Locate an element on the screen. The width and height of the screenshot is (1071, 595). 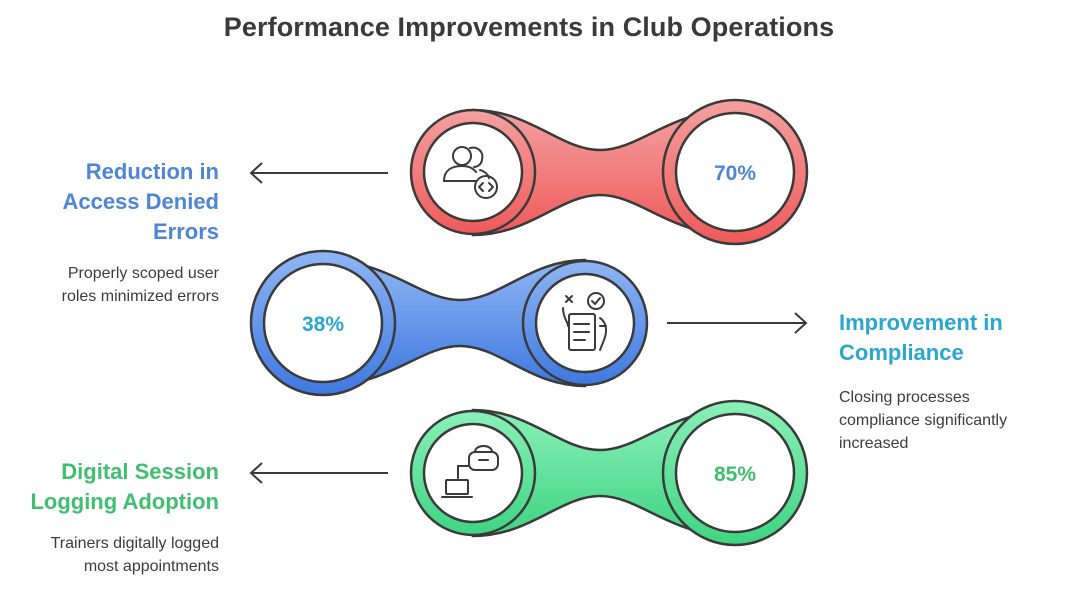
dumbbell-digital-session-logging: 85% is located at coordinates (609, 473).